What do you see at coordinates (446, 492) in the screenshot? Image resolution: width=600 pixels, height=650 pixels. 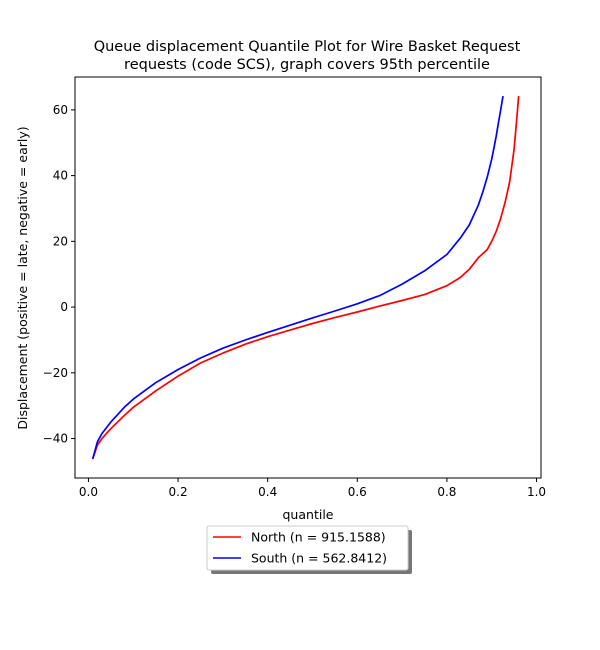 I see `x-tick-label: 0.8` at bounding box center [446, 492].